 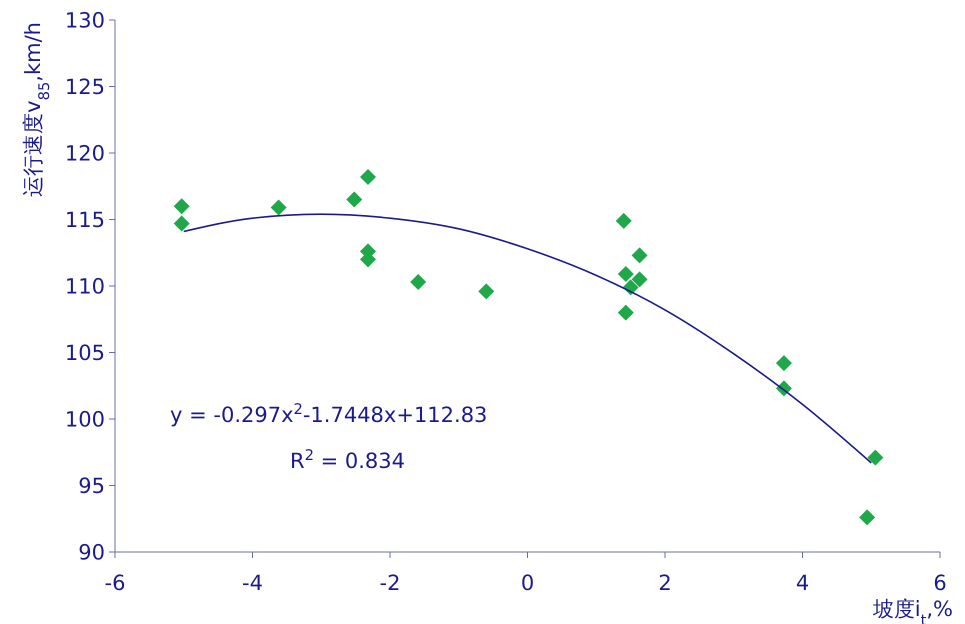 I want to click on x-tick-label: 0, so click(x=527, y=583).